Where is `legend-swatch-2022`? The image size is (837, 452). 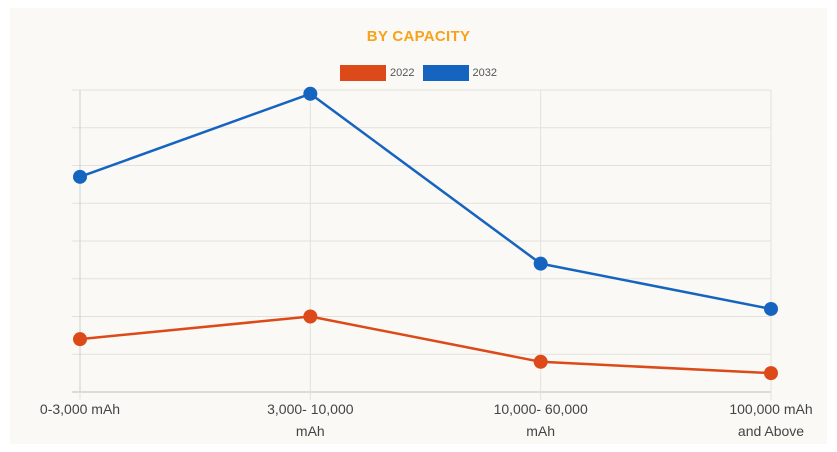
legend-swatch-2022 is located at coordinates (363, 73).